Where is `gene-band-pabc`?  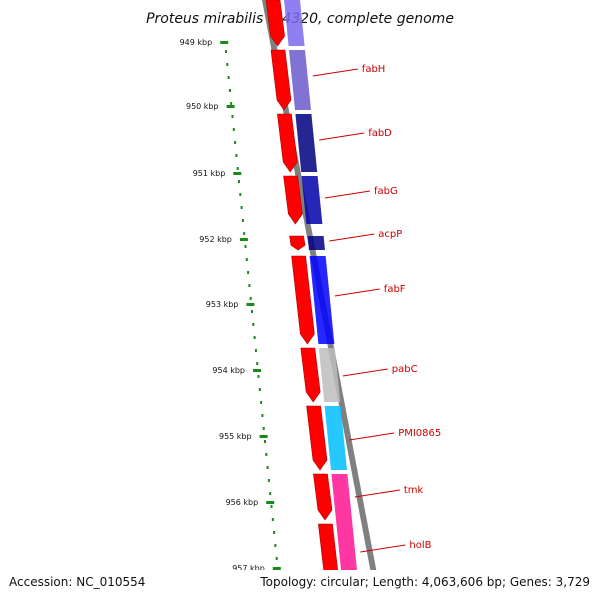
gene-band-pabc is located at coordinates (322, 300).